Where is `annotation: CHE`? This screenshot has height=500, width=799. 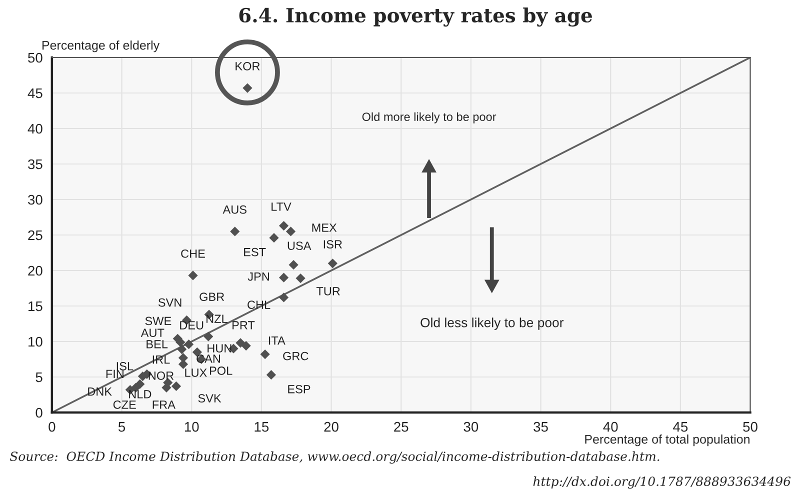
annotation: CHE is located at coordinates (193, 253).